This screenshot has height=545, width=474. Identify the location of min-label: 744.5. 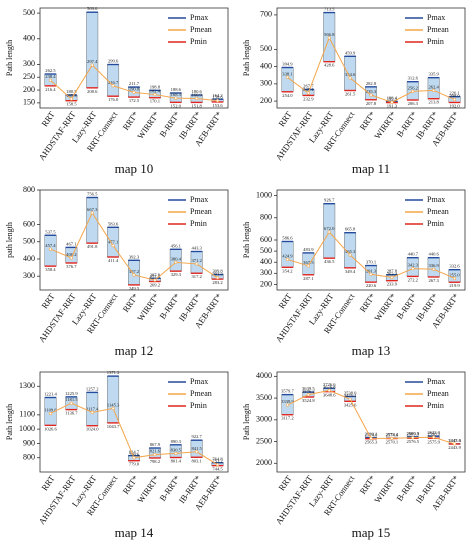
(217, 469).